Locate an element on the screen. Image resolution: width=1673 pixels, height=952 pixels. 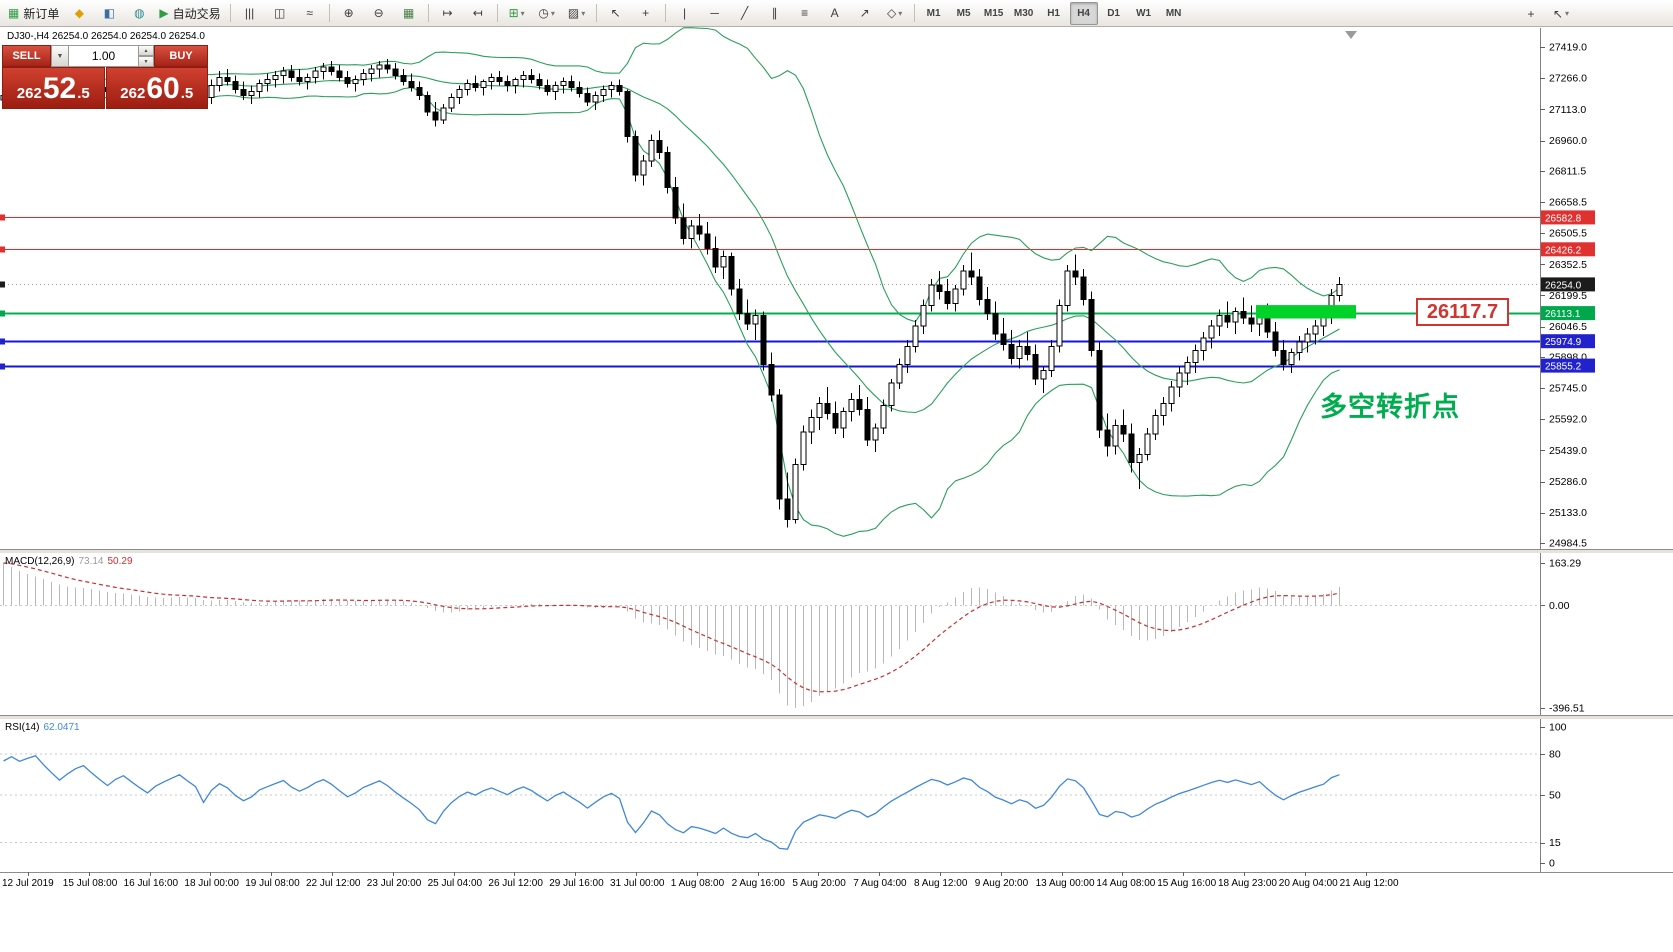
strategy-navigator-button: ◍ is located at coordinates (139, 13).